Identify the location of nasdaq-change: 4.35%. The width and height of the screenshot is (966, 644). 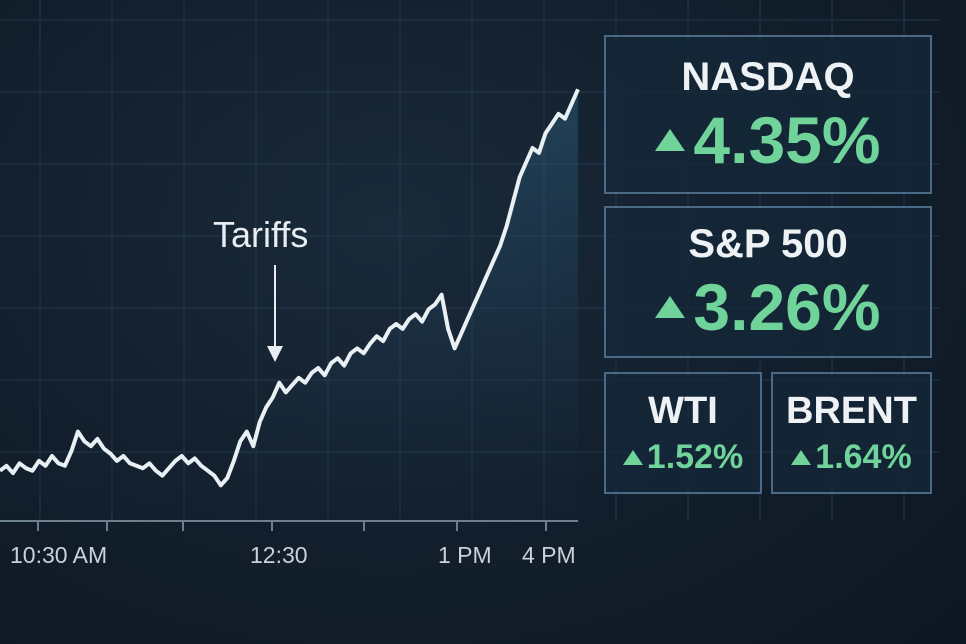
(768, 139).